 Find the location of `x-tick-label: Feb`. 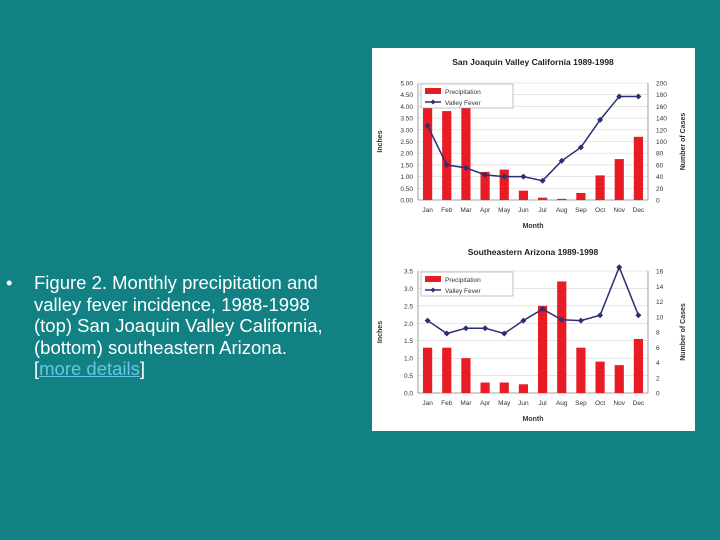

x-tick-label: Feb is located at coordinates (447, 403).